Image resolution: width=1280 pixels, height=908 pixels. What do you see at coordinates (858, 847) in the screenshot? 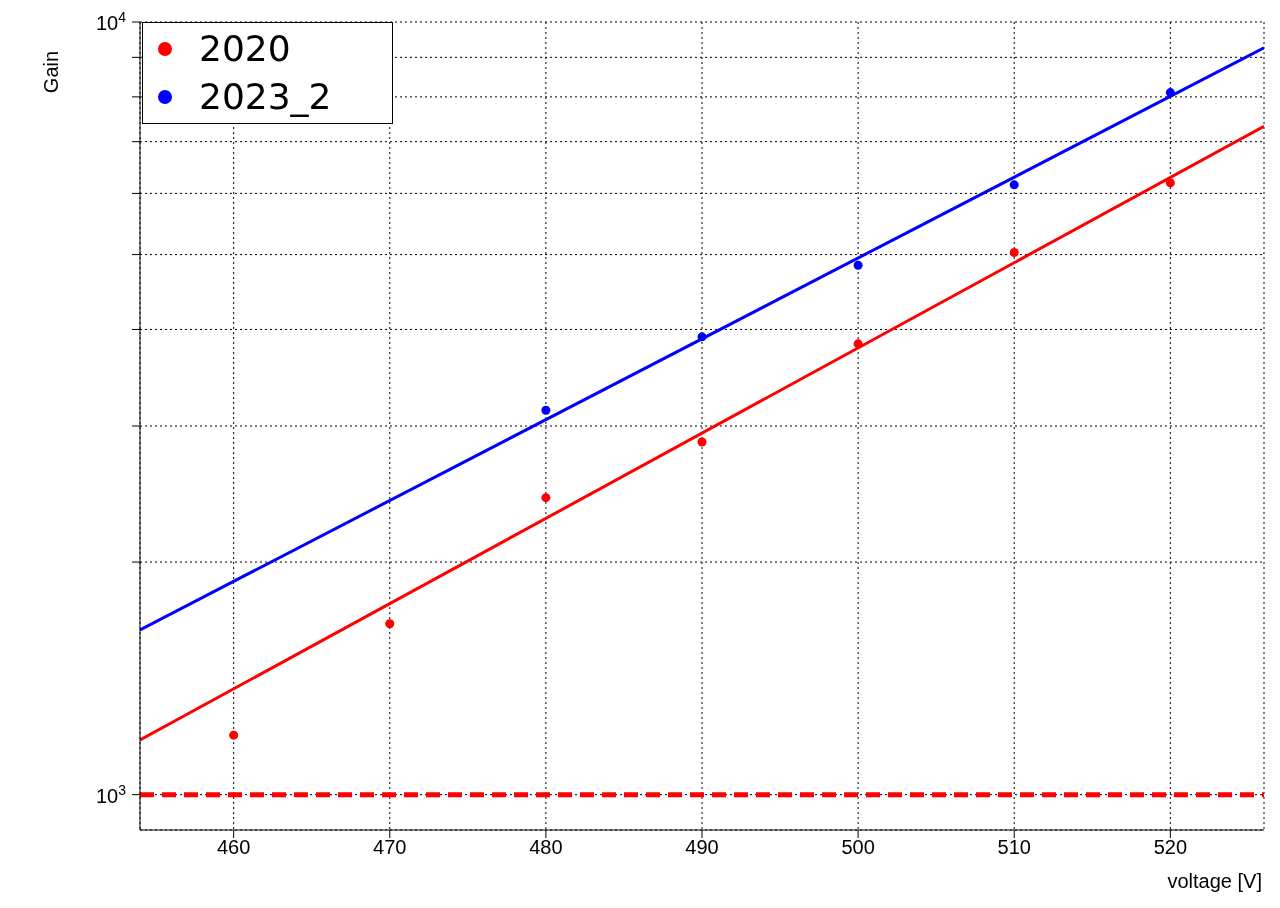
I see `x-tick-label: 500` at bounding box center [858, 847].